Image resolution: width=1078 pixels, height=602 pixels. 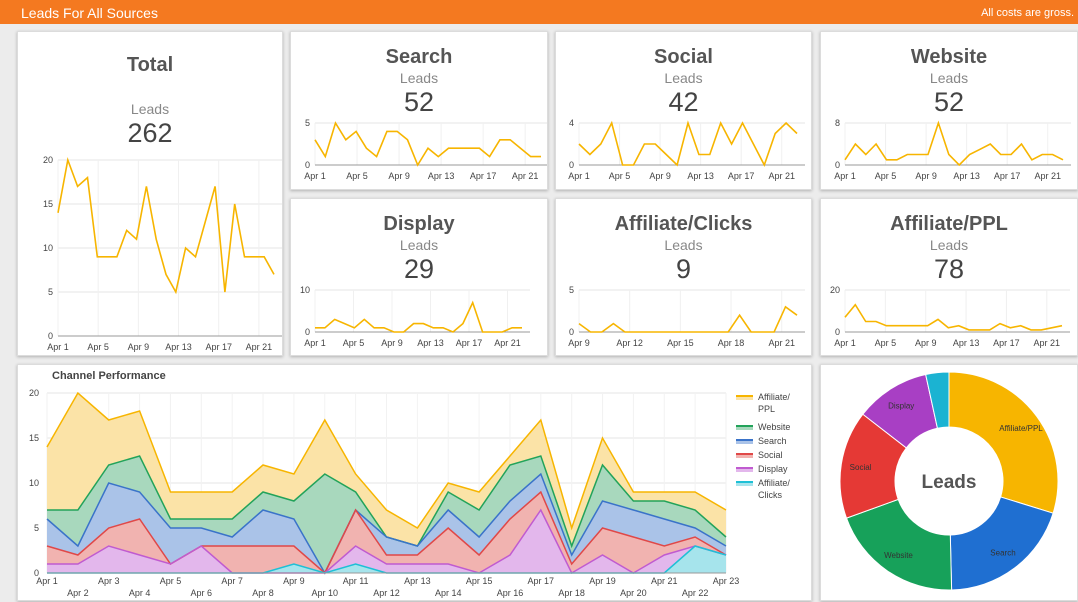 I want to click on x-tick-label: Apr 19, so click(x=602, y=581).